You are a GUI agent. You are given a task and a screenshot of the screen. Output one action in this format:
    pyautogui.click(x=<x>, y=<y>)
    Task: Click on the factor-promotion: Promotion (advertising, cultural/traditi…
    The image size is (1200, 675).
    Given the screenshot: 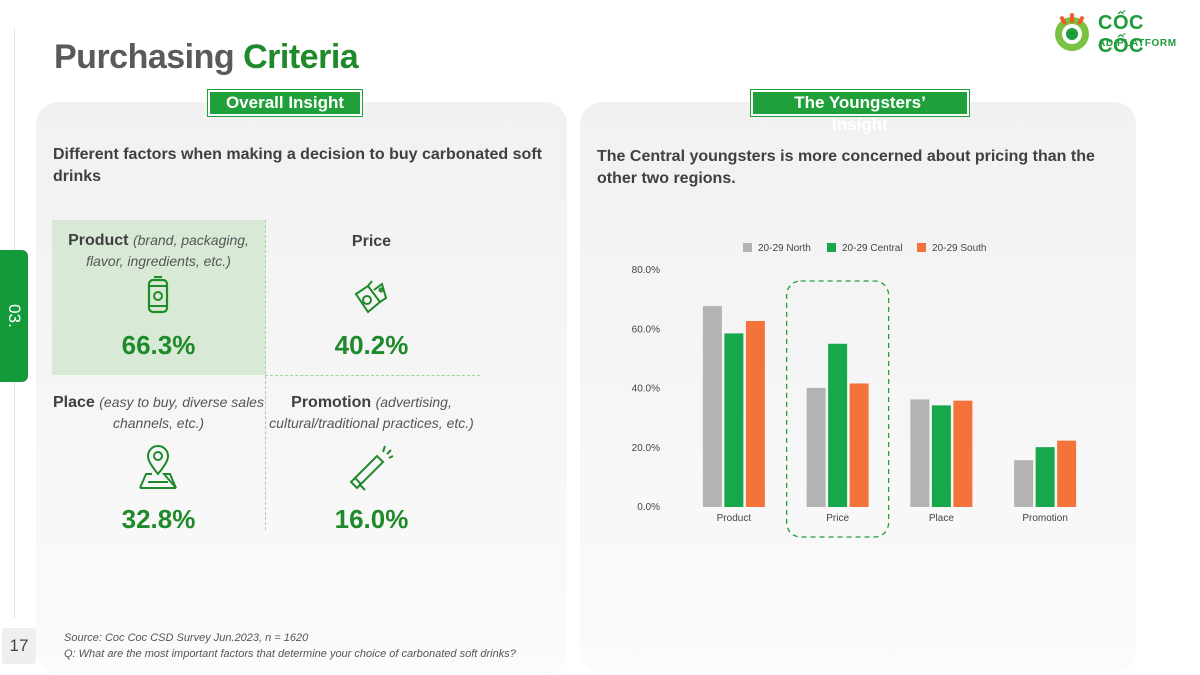 What is the action you would take?
    pyautogui.click(x=371, y=459)
    